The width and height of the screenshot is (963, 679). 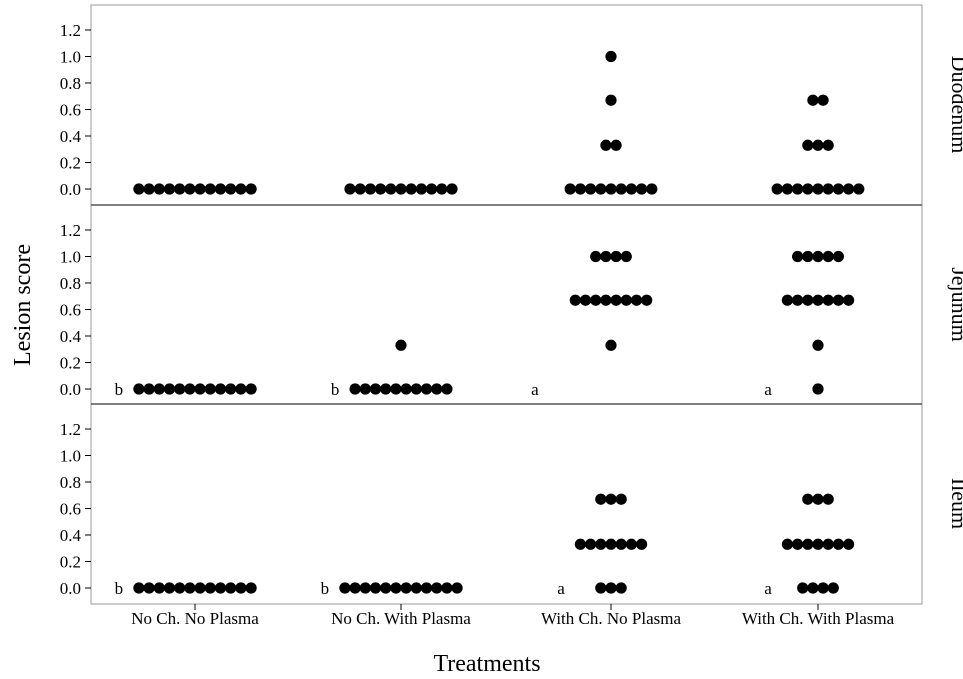 What do you see at coordinates (70, 230) in the screenshot?
I see `y-tick-label: 1.2` at bounding box center [70, 230].